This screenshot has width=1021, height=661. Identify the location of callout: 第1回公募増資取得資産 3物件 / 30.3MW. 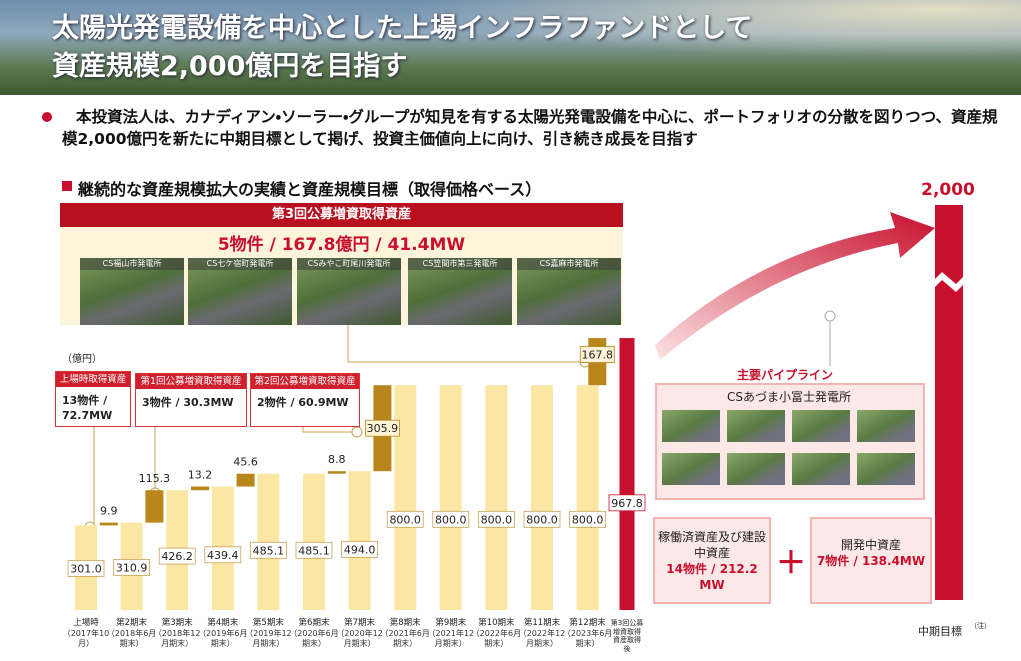
(191, 400).